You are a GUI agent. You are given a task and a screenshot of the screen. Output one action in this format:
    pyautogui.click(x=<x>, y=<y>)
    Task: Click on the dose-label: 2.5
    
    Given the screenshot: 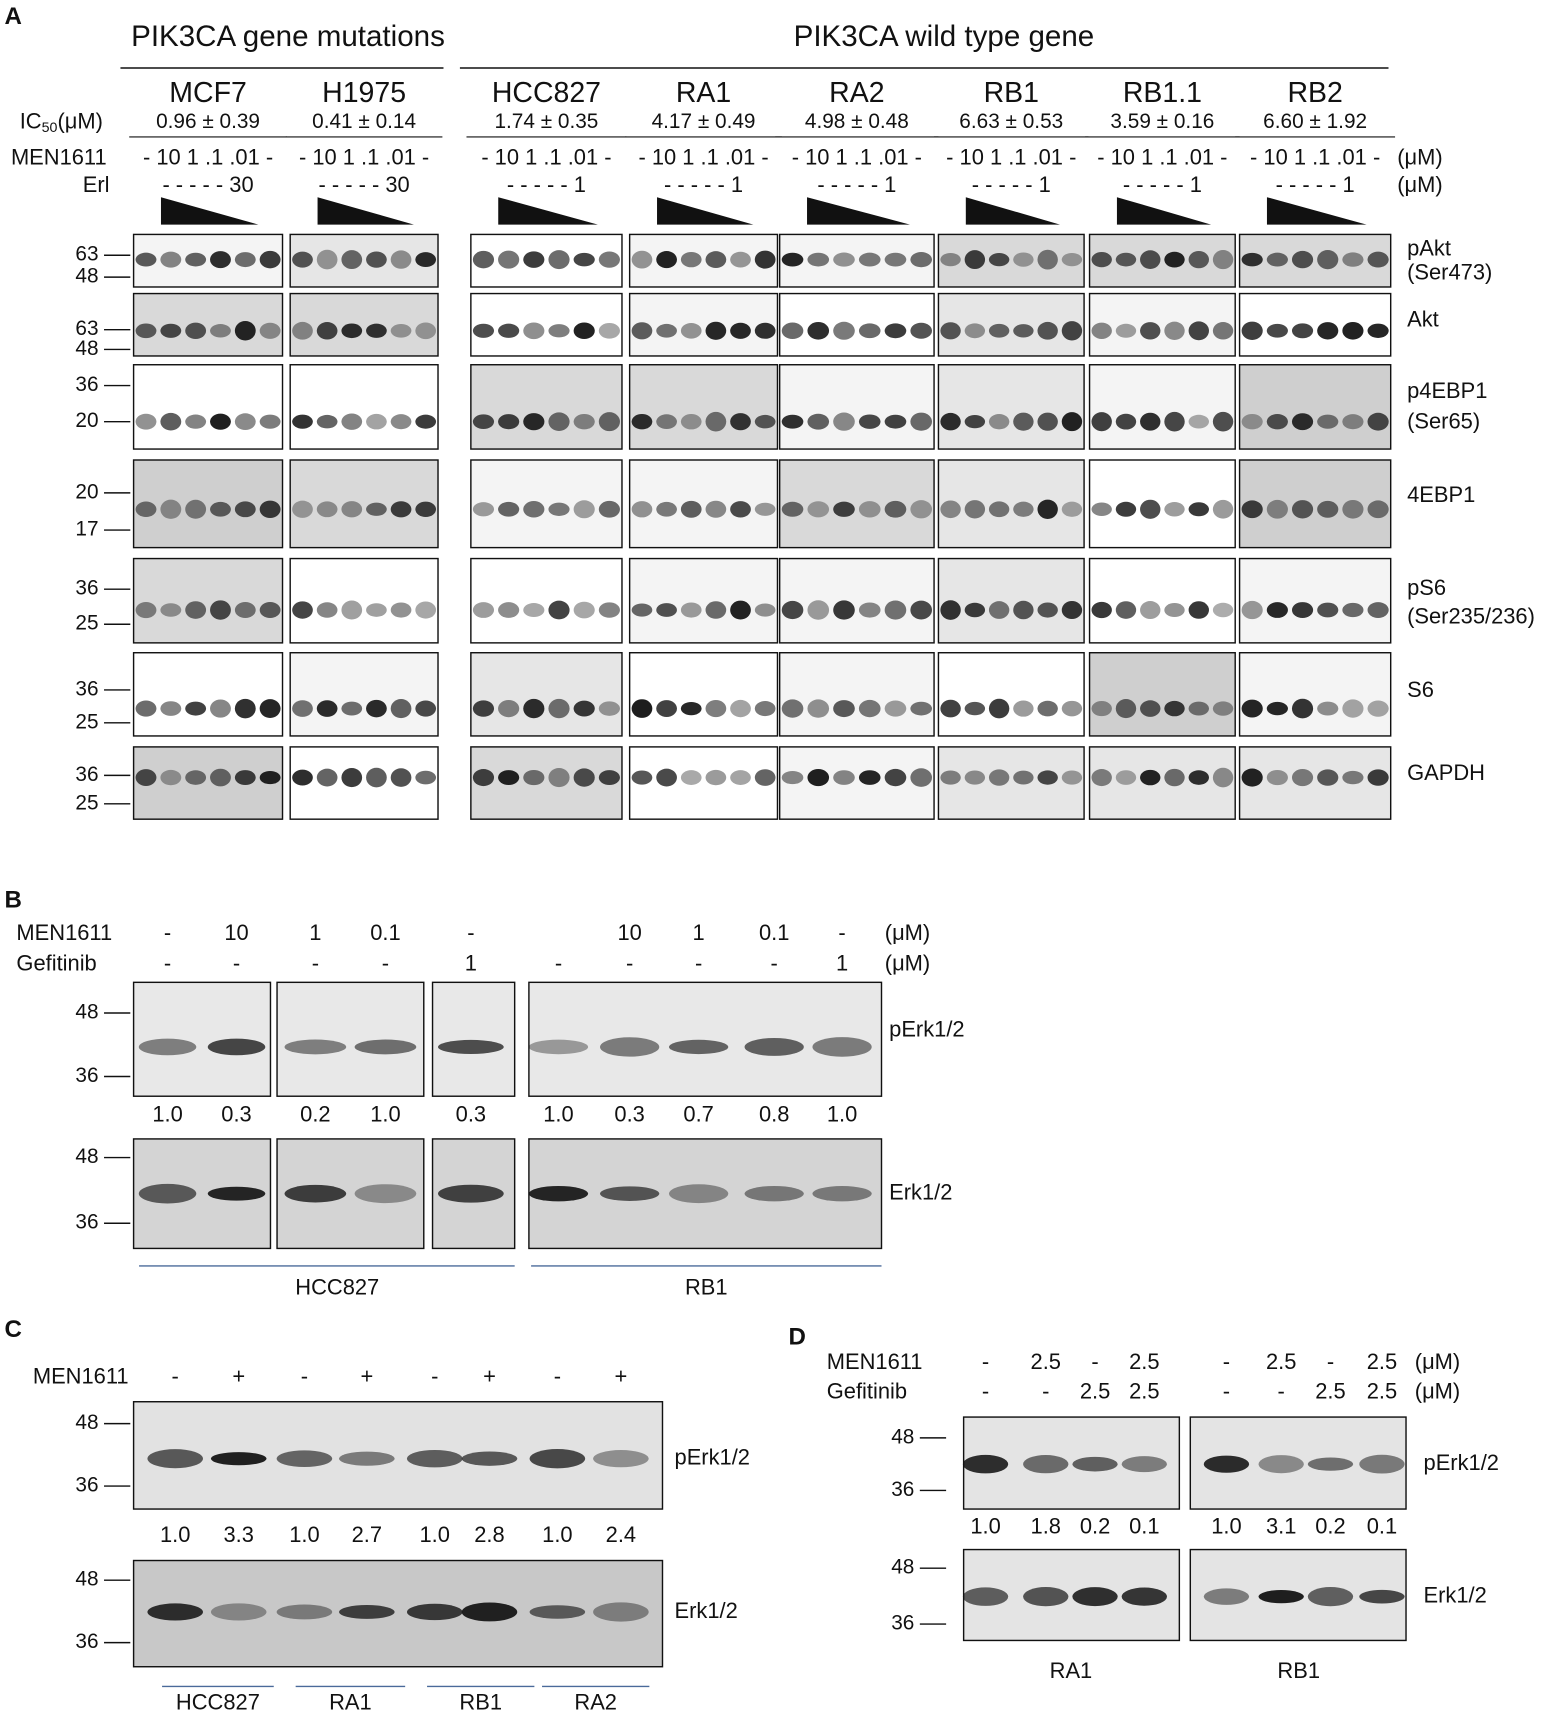 What is the action you would take?
    pyautogui.click(x=1144, y=1391)
    